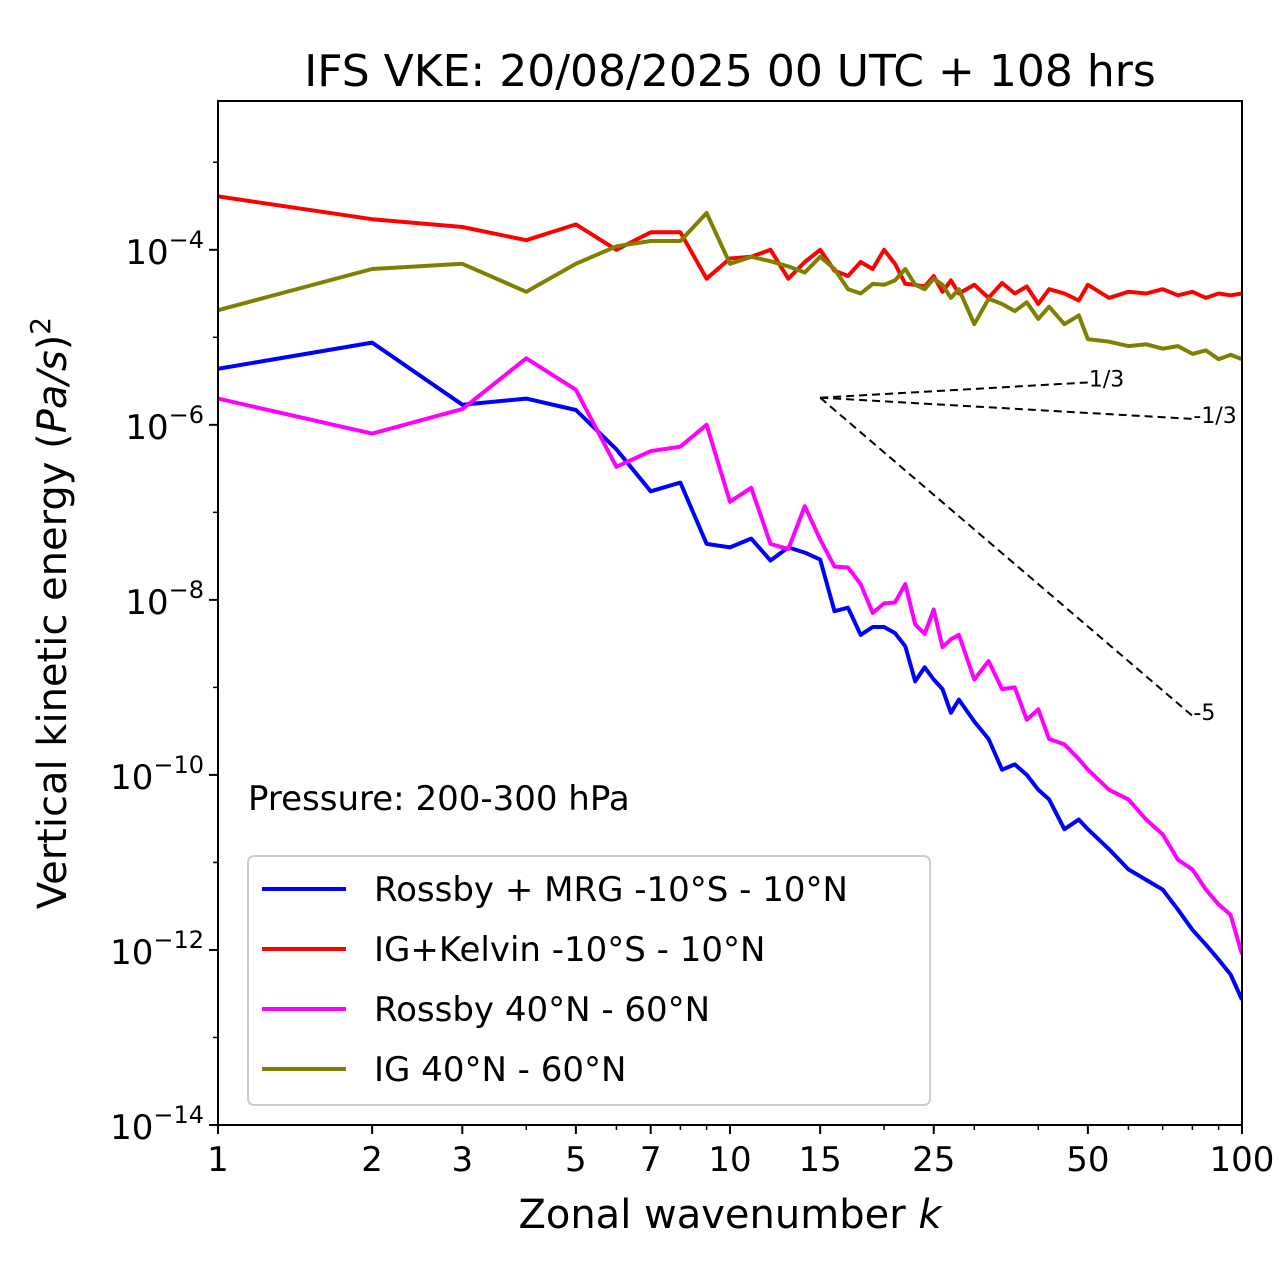 This screenshot has height=1288, width=1280. Describe the element at coordinates (1106, 379) in the screenshot. I see `reference-slope-label: 1/3` at that location.